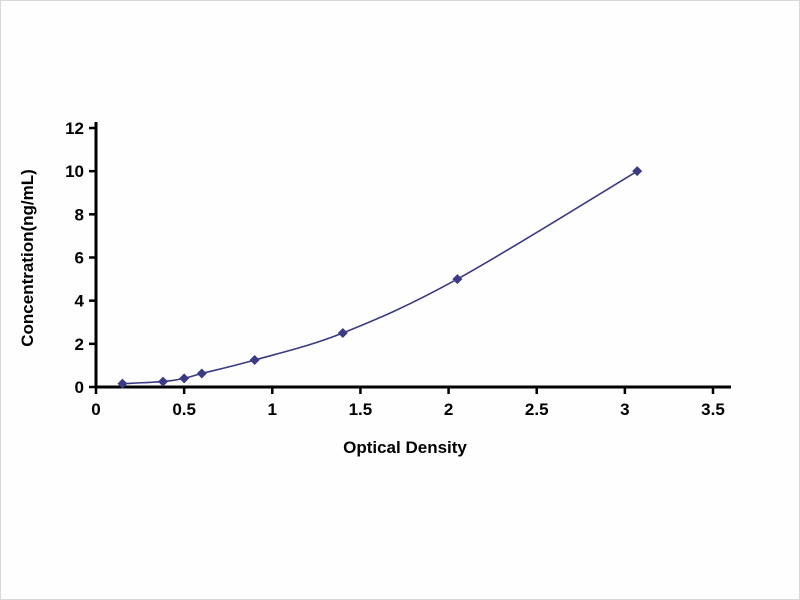 This screenshot has height=600, width=800. What do you see at coordinates (448, 409) in the screenshot?
I see `x-tick-label: 2` at bounding box center [448, 409].